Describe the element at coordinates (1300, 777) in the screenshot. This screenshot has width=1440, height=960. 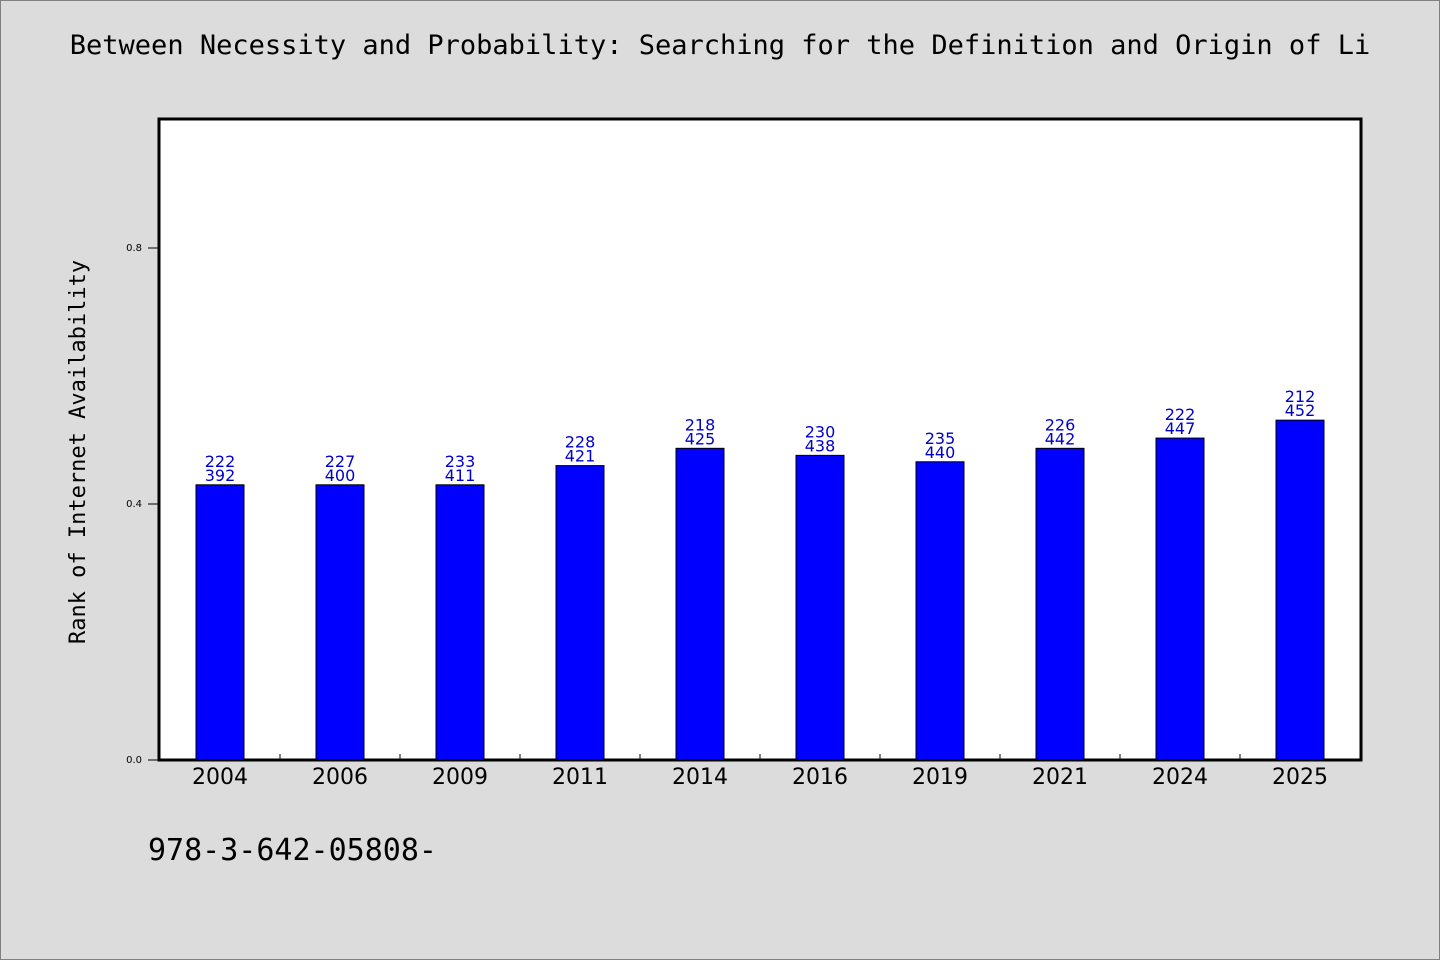
I see `x-tick-label: 2025` at that location.